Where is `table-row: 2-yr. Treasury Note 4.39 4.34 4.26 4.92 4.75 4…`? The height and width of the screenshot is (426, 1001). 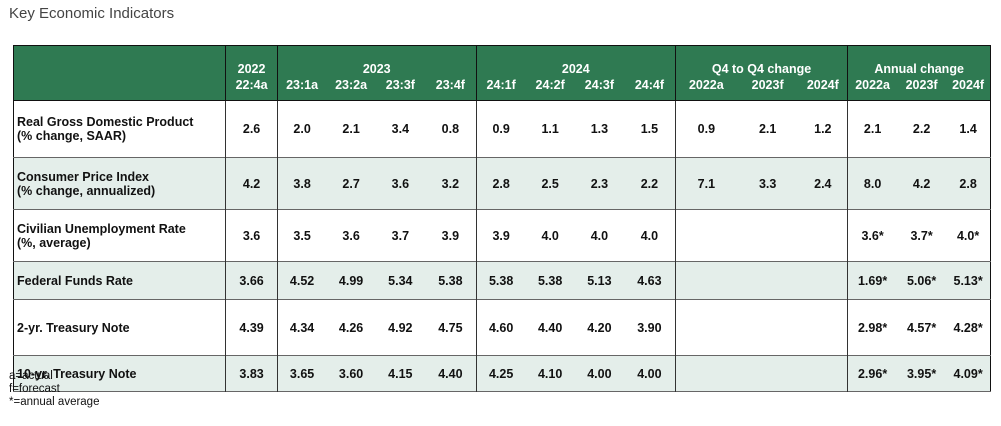 table-row: 2-yr. Treasury Note 4.39 4.34 4.26 4.92 4.75 4… is located at coordinates (502, 327).